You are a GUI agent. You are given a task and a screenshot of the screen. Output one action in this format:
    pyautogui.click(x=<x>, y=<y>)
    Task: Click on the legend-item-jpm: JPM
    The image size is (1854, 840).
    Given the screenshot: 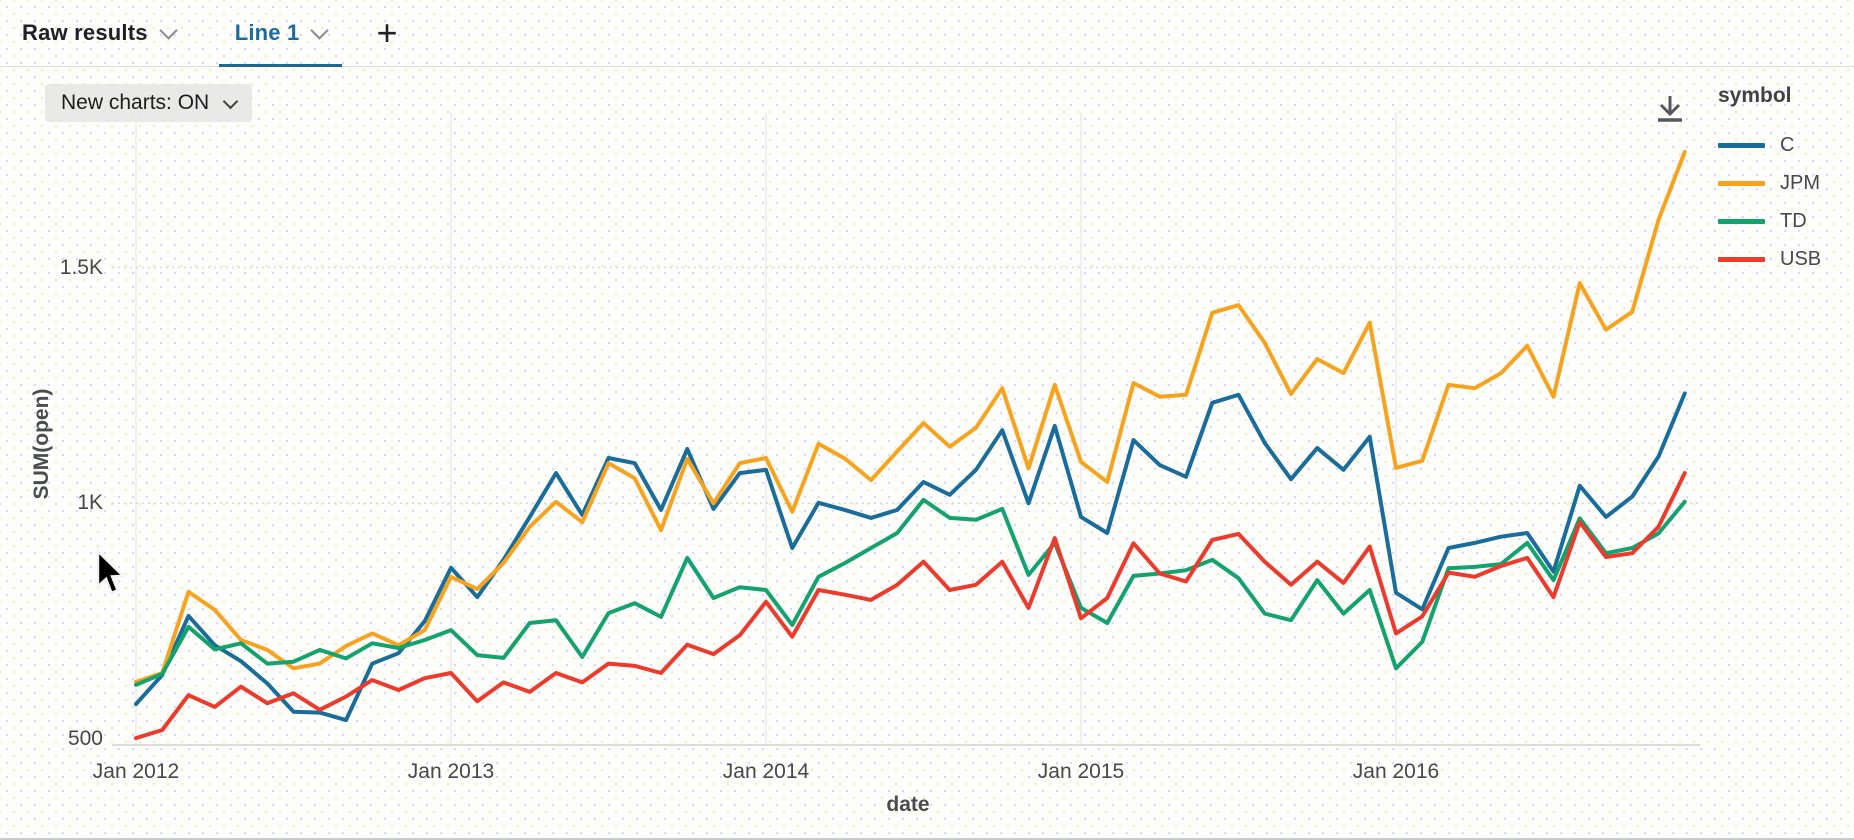 What is the action you would take?
    pyautogui.click(x=1783, y=183)
    